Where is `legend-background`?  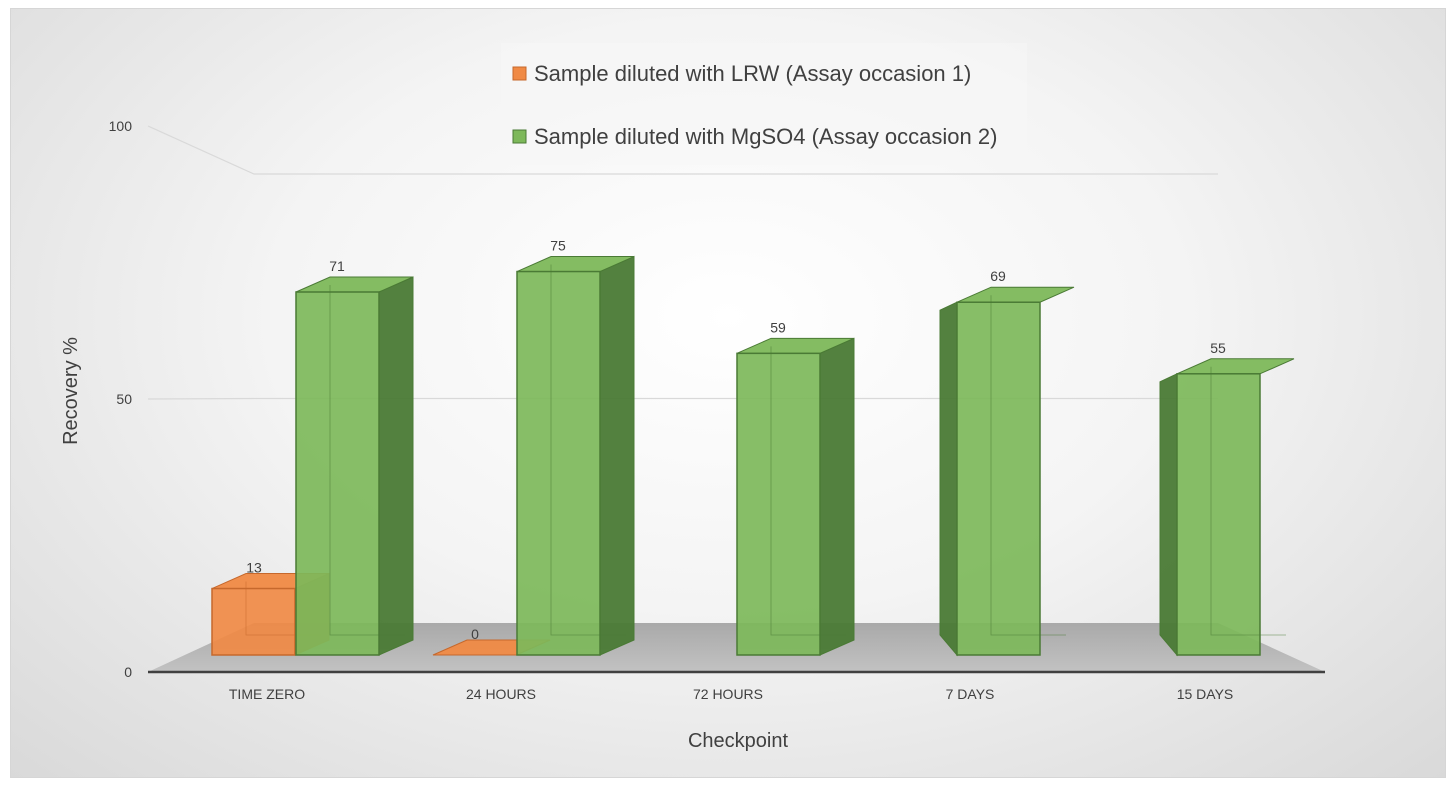
legend-background is located at coordinates (764, 104).